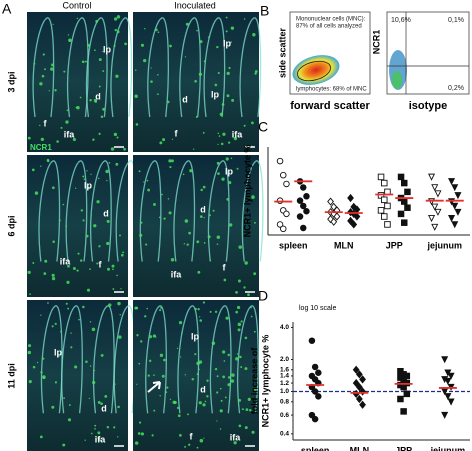 Image resolution: width=472 pixels, height=451 pixels. Describe the element at coordinates (284, 402) in the screenshot. I see `y-tick-label: 0.8` at that location.